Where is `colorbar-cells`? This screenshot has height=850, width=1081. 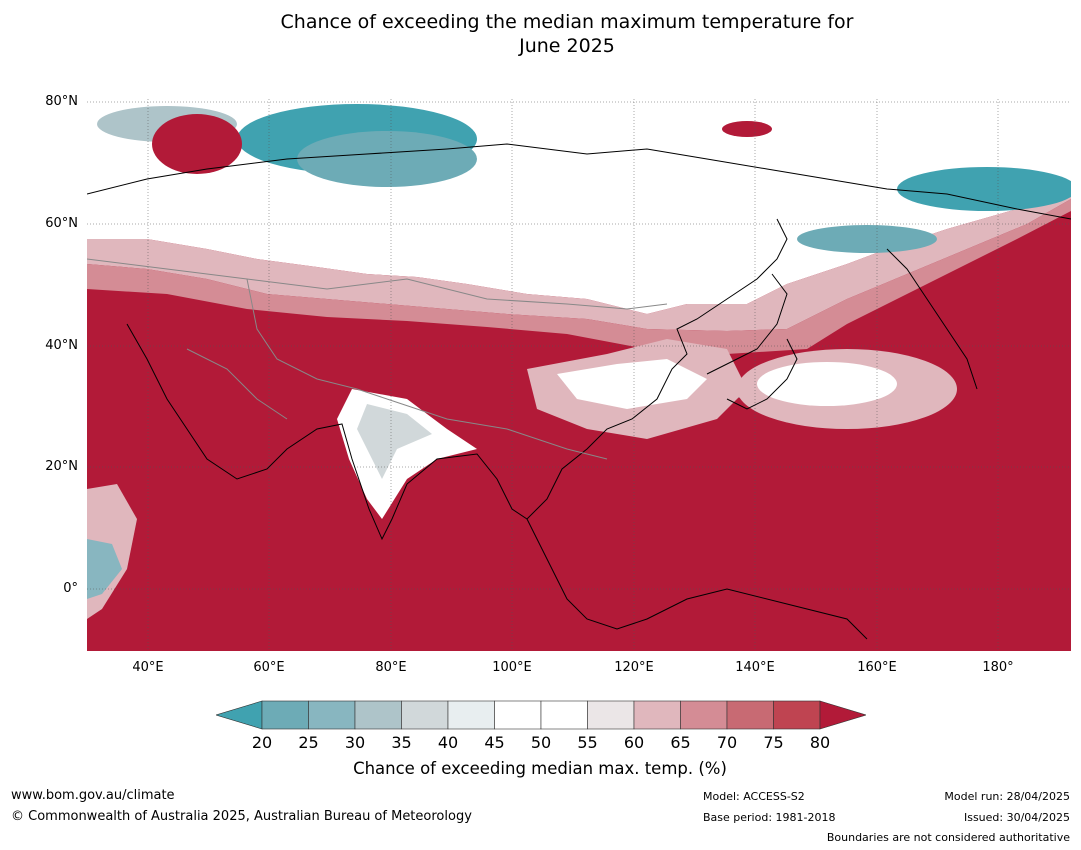 colorbar-cells is located at coordinates (541, 715).